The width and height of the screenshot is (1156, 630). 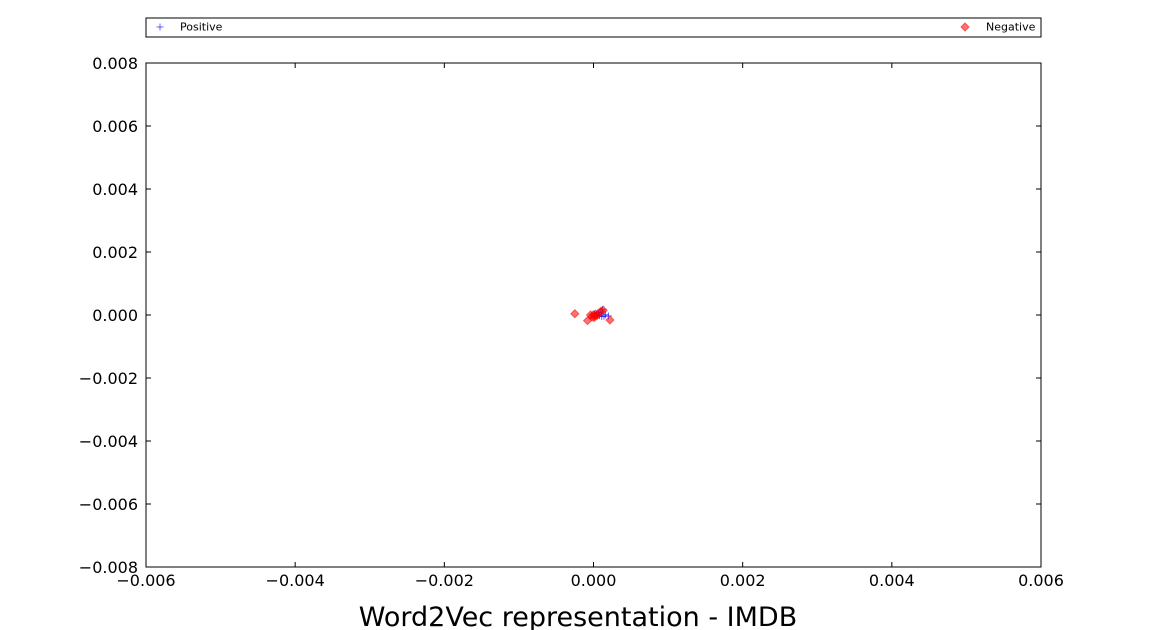 I want to click on x-tick-label: −0.004, so click(x=295, y=580).